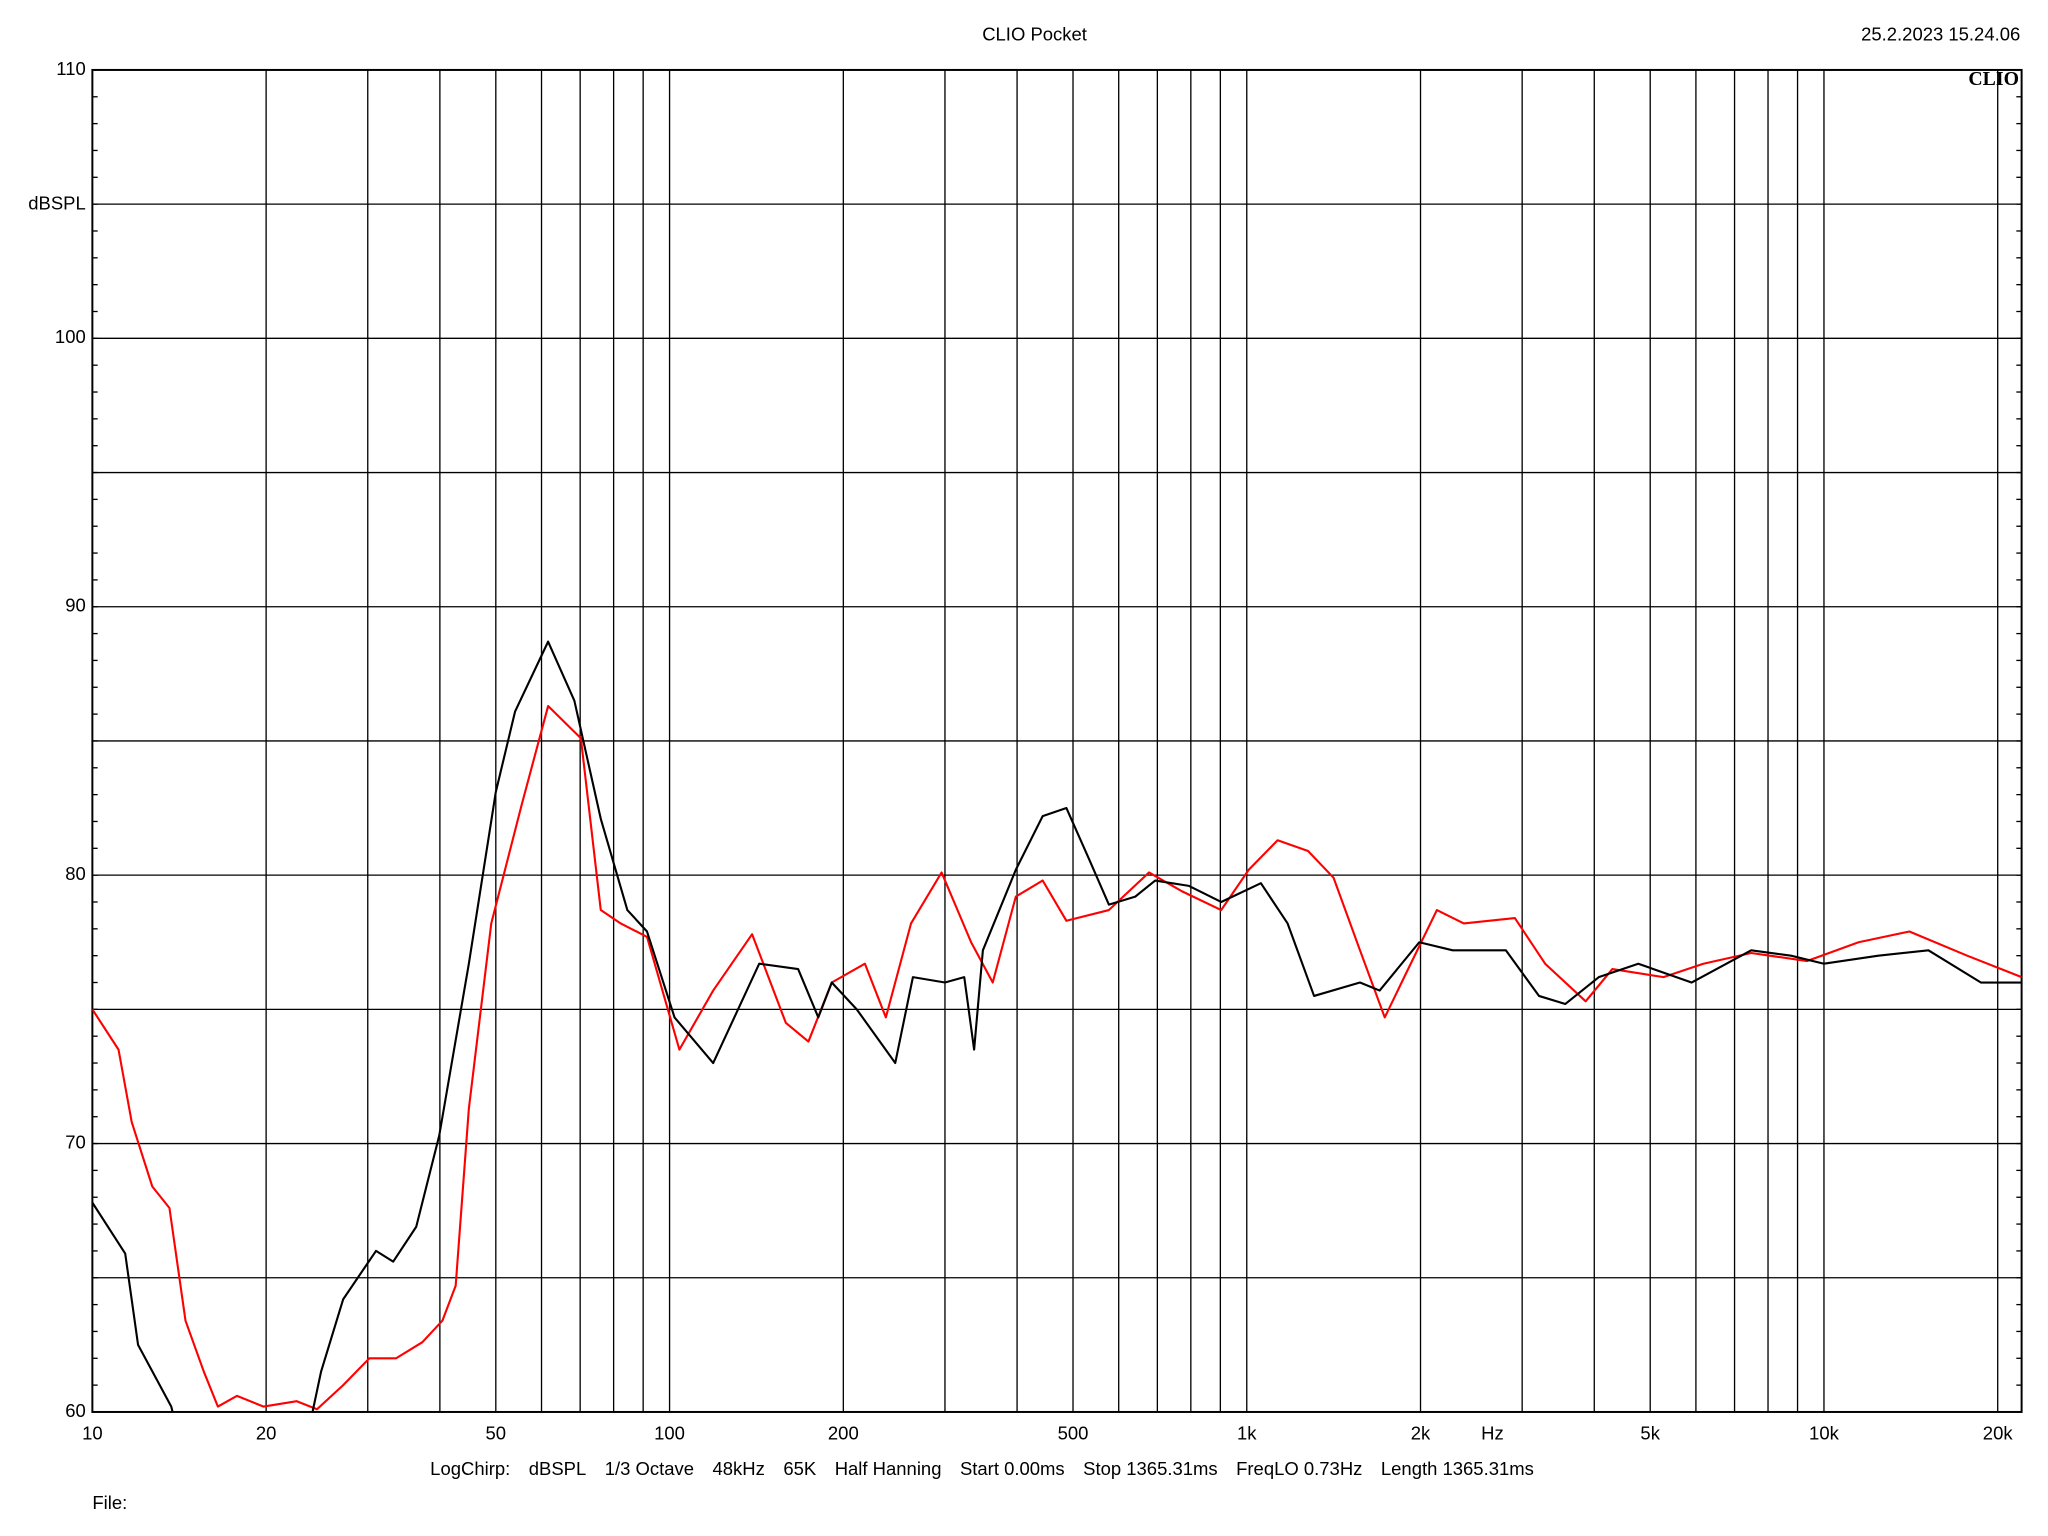 This screenshot has width=2048, height=1536. I want to click on chart-title: CLIO Pocket, so click(1034, 34).